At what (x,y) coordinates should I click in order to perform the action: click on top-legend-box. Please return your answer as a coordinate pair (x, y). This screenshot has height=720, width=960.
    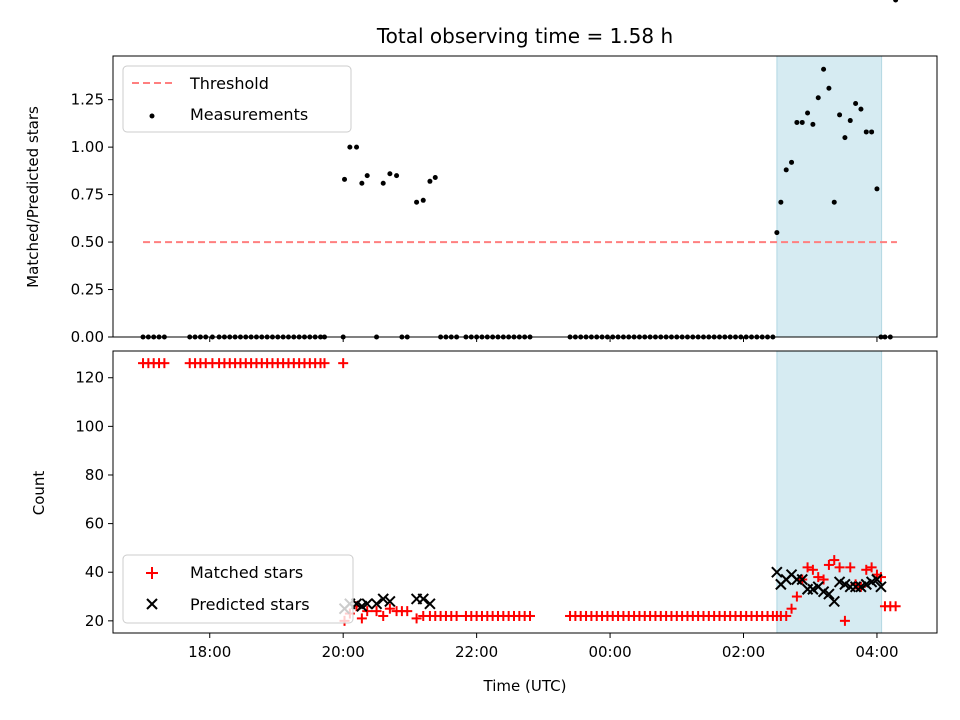
    Looking at the image, I should click on (237, 99).